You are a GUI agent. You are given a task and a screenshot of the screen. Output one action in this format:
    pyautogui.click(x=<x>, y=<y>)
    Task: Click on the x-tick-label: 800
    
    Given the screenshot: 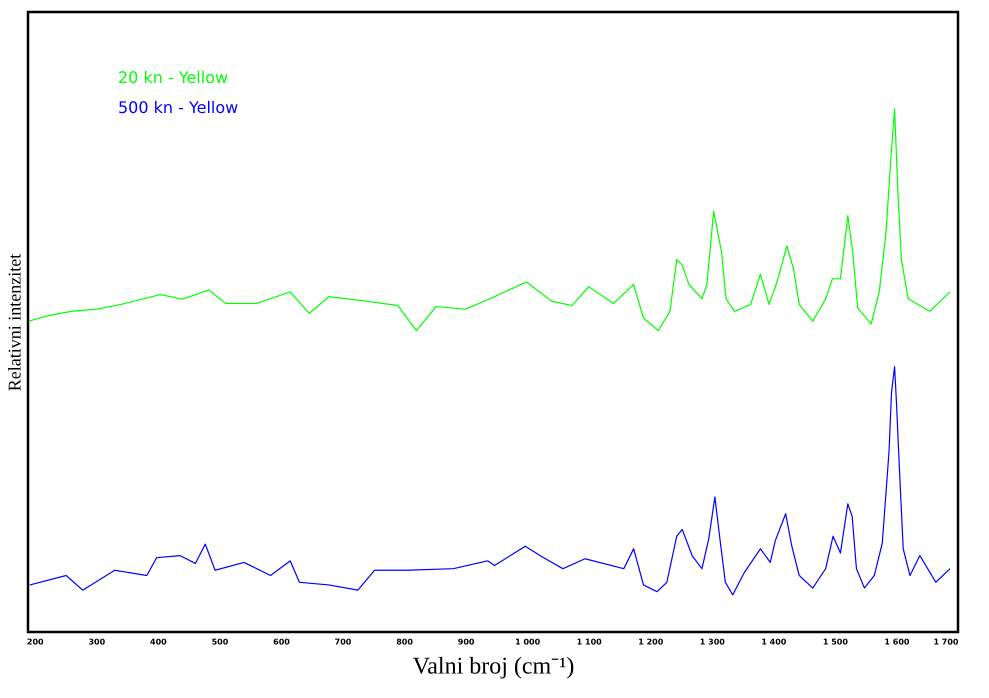 What is the action you would take?
    pyautogui.click(x=405, y=642)
    